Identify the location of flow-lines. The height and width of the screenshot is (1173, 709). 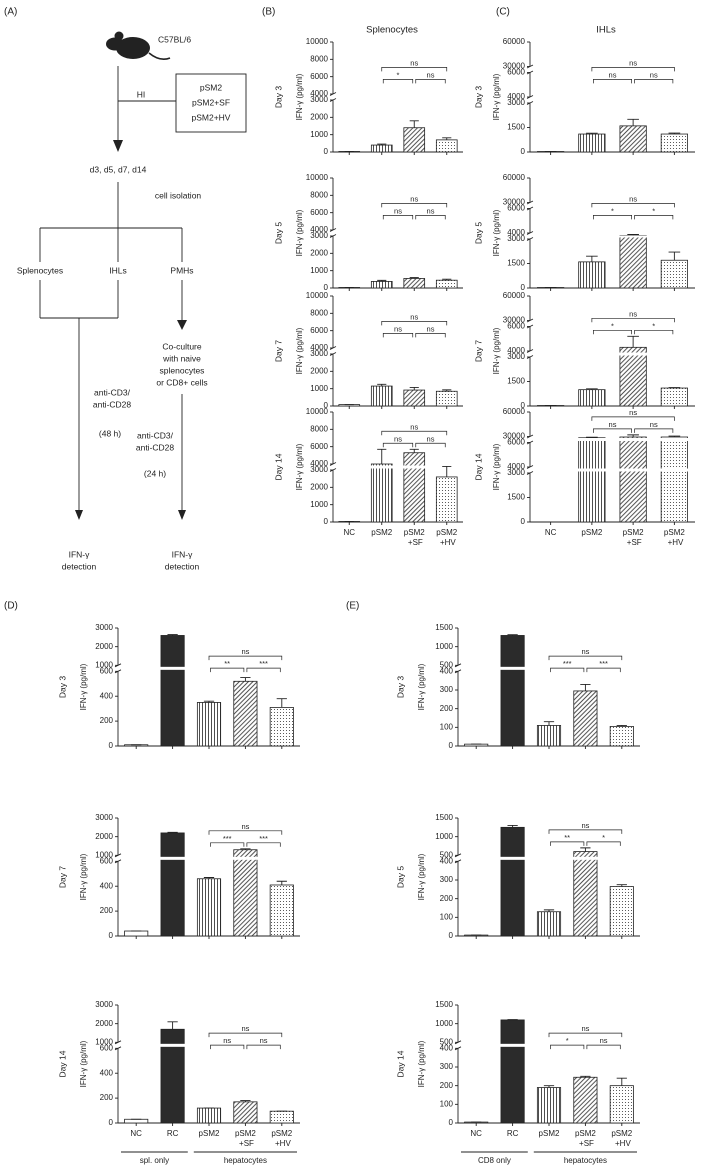
(143, 289).